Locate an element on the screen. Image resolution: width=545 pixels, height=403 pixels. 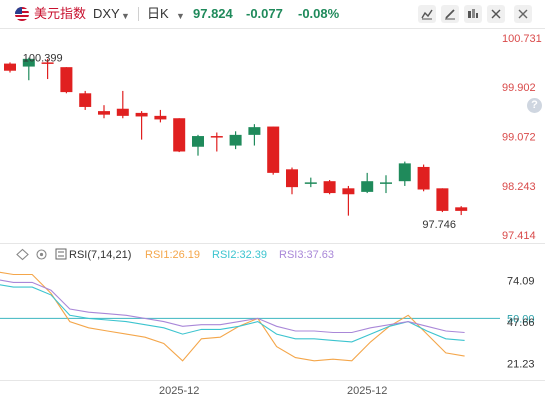
price-axis-tick-label: 98.243 is located at coordinates (519, 187).